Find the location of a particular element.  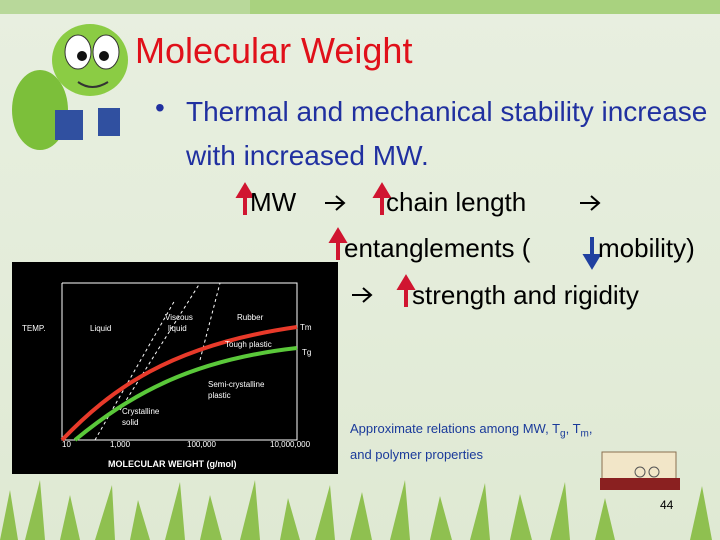

region-label: solid is located at coordinates (130, 422).